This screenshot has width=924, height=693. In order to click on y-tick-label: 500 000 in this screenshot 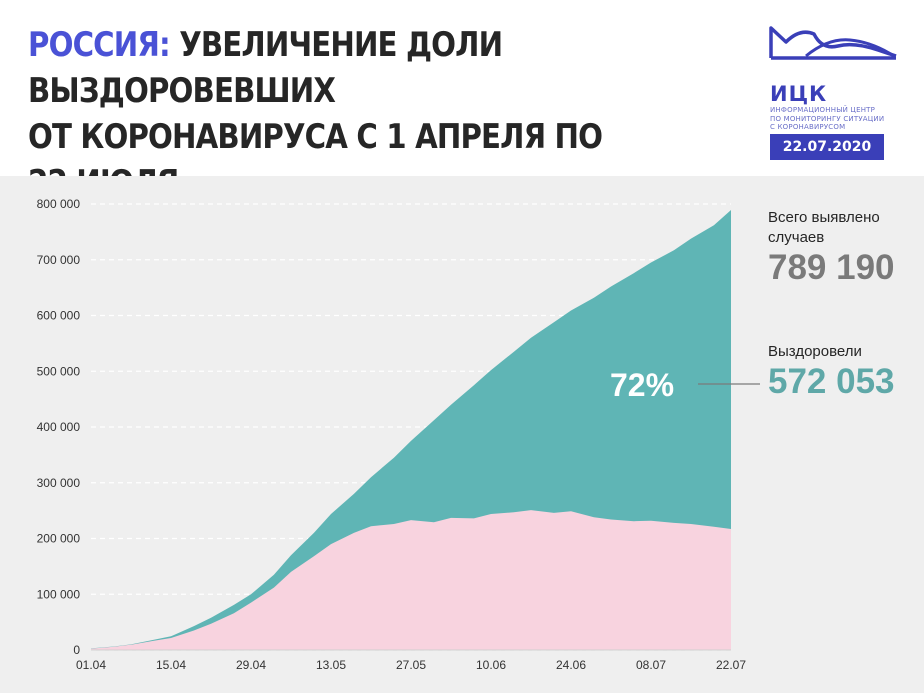, I will do `click(59, 371)`.